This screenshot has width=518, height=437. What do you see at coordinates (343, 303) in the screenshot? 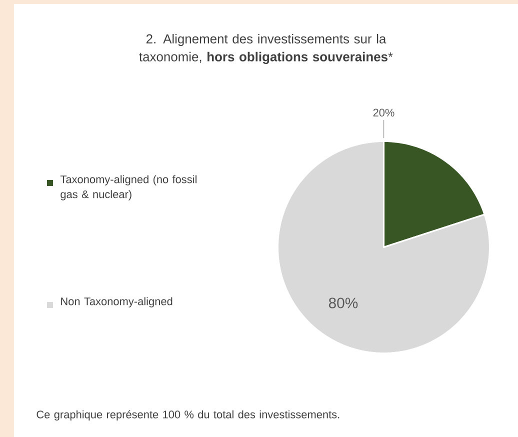
I see `data-label: 80%` at bounding box center [343, 303].